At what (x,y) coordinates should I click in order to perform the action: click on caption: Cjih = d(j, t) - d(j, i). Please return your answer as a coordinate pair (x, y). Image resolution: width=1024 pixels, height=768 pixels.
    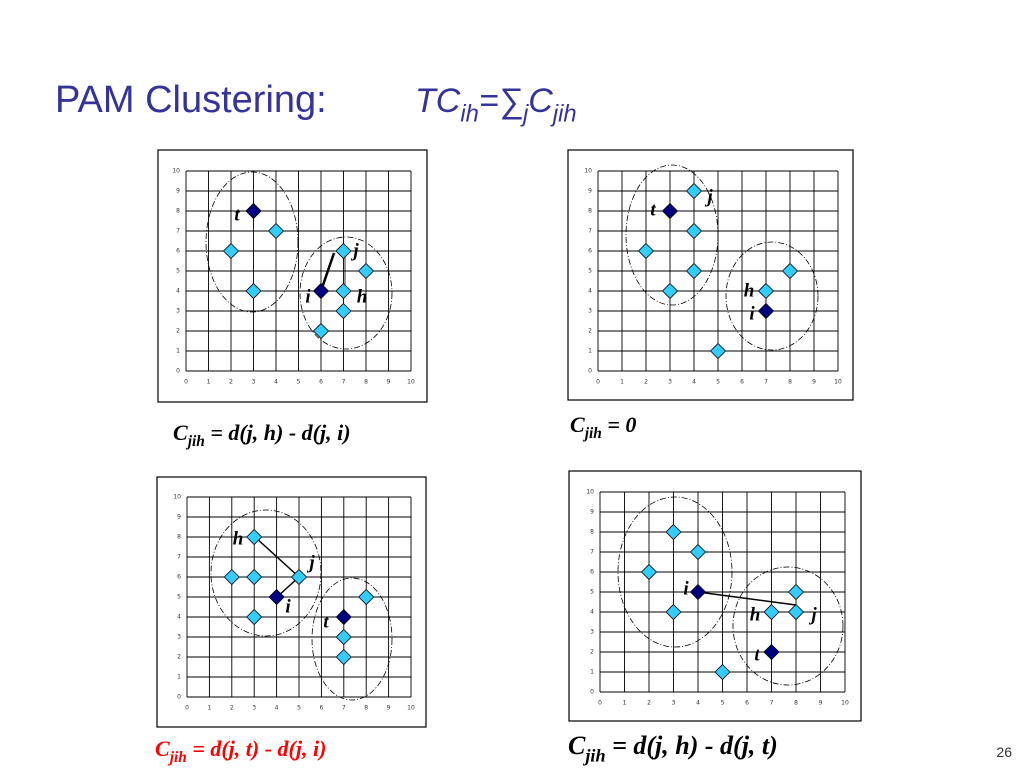
    Looking at the image, I should click on (240, 751).